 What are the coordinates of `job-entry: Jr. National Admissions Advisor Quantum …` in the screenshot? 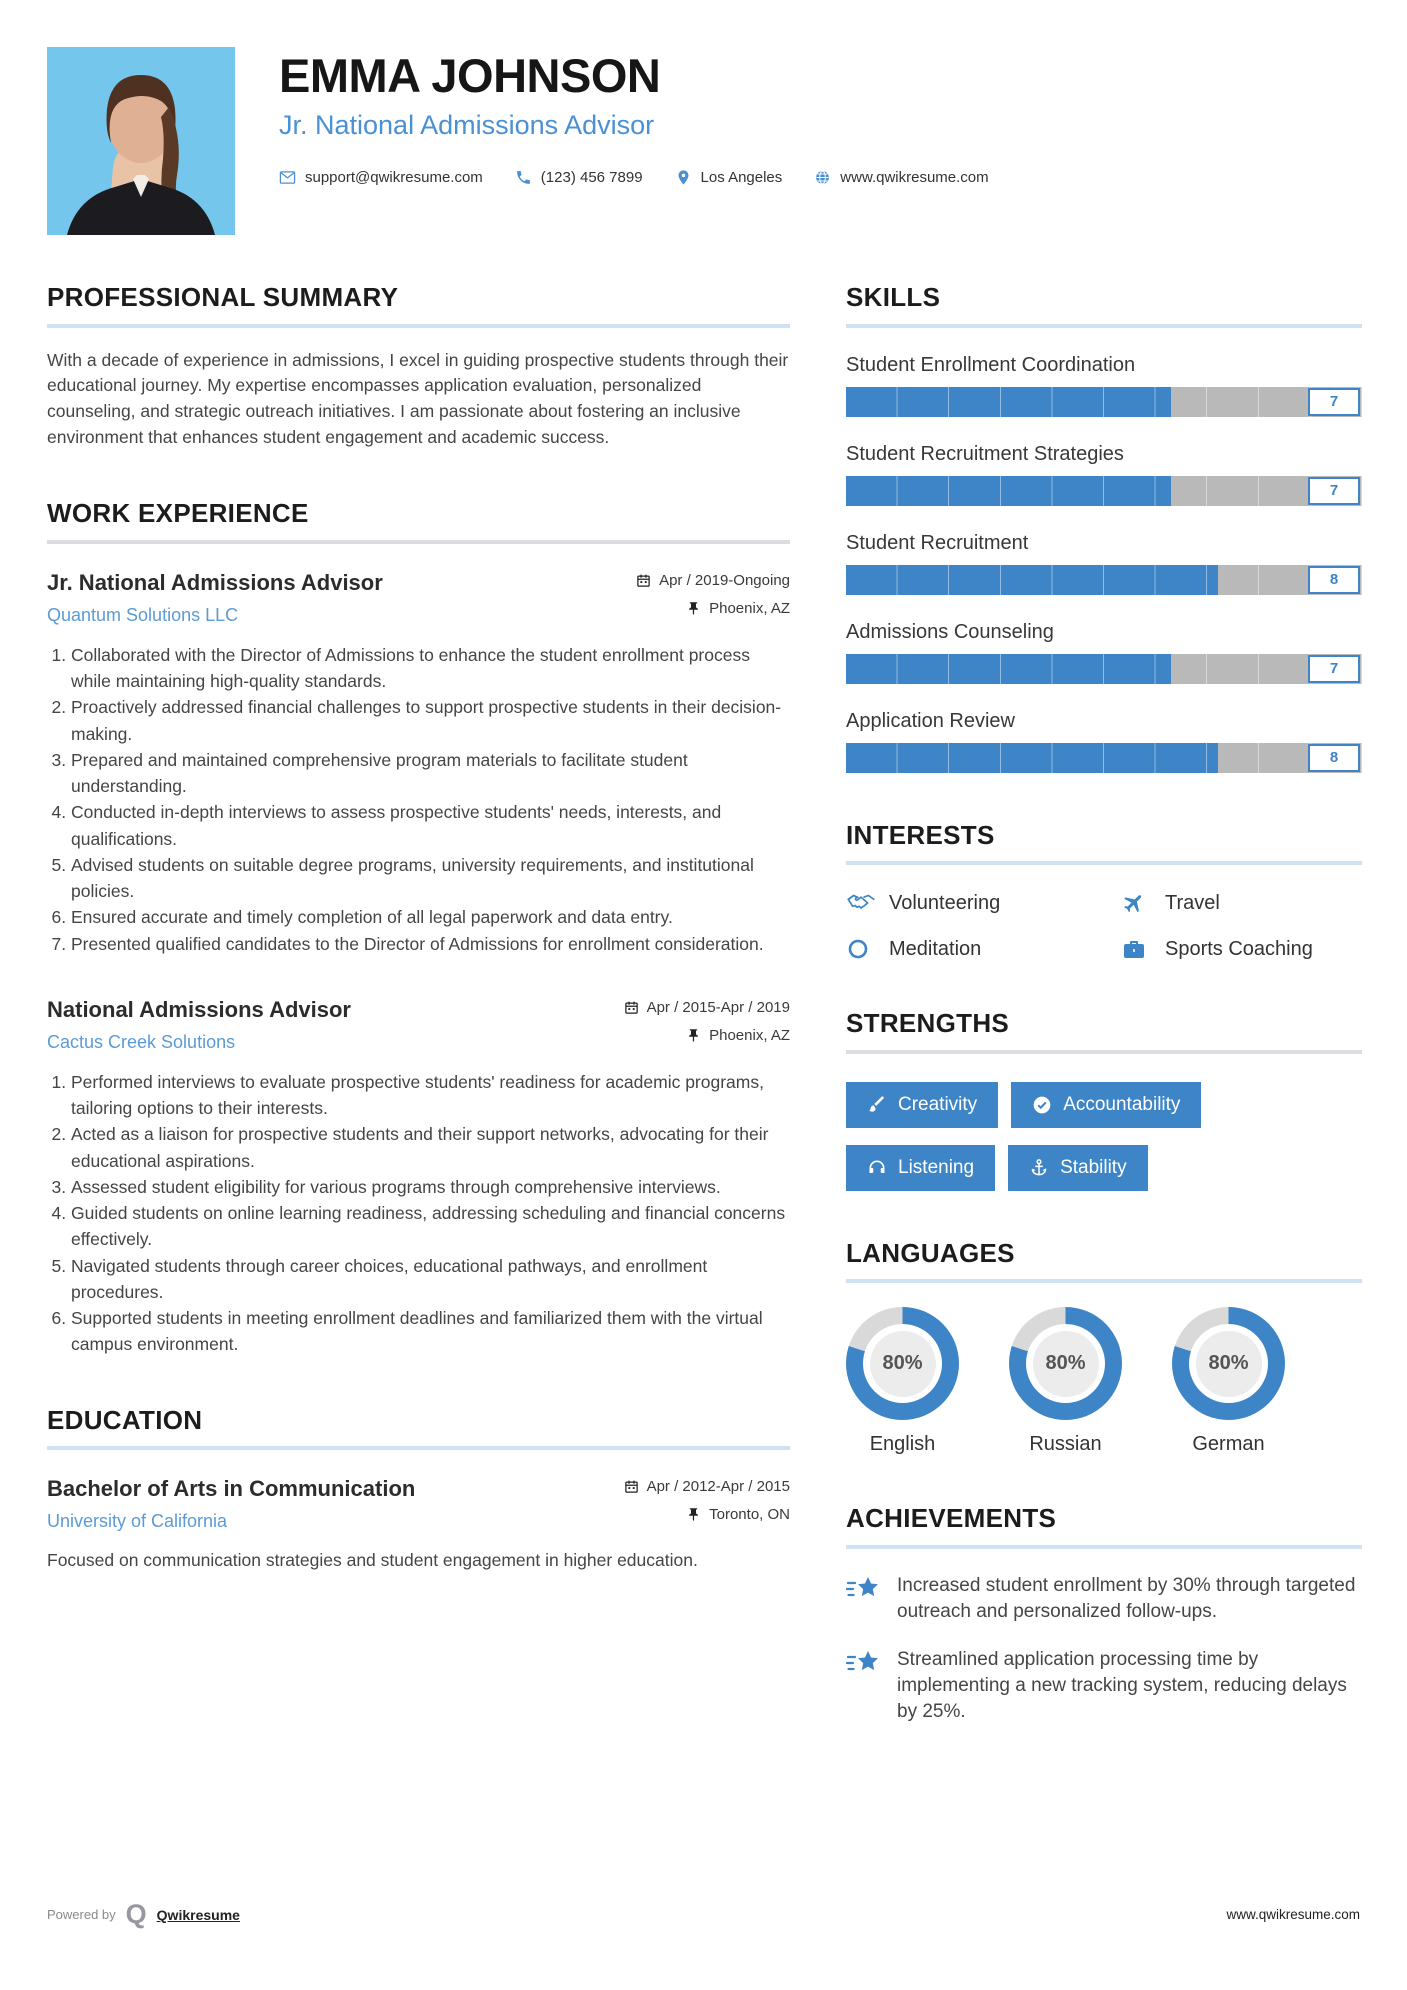 It's located at (418, 763).